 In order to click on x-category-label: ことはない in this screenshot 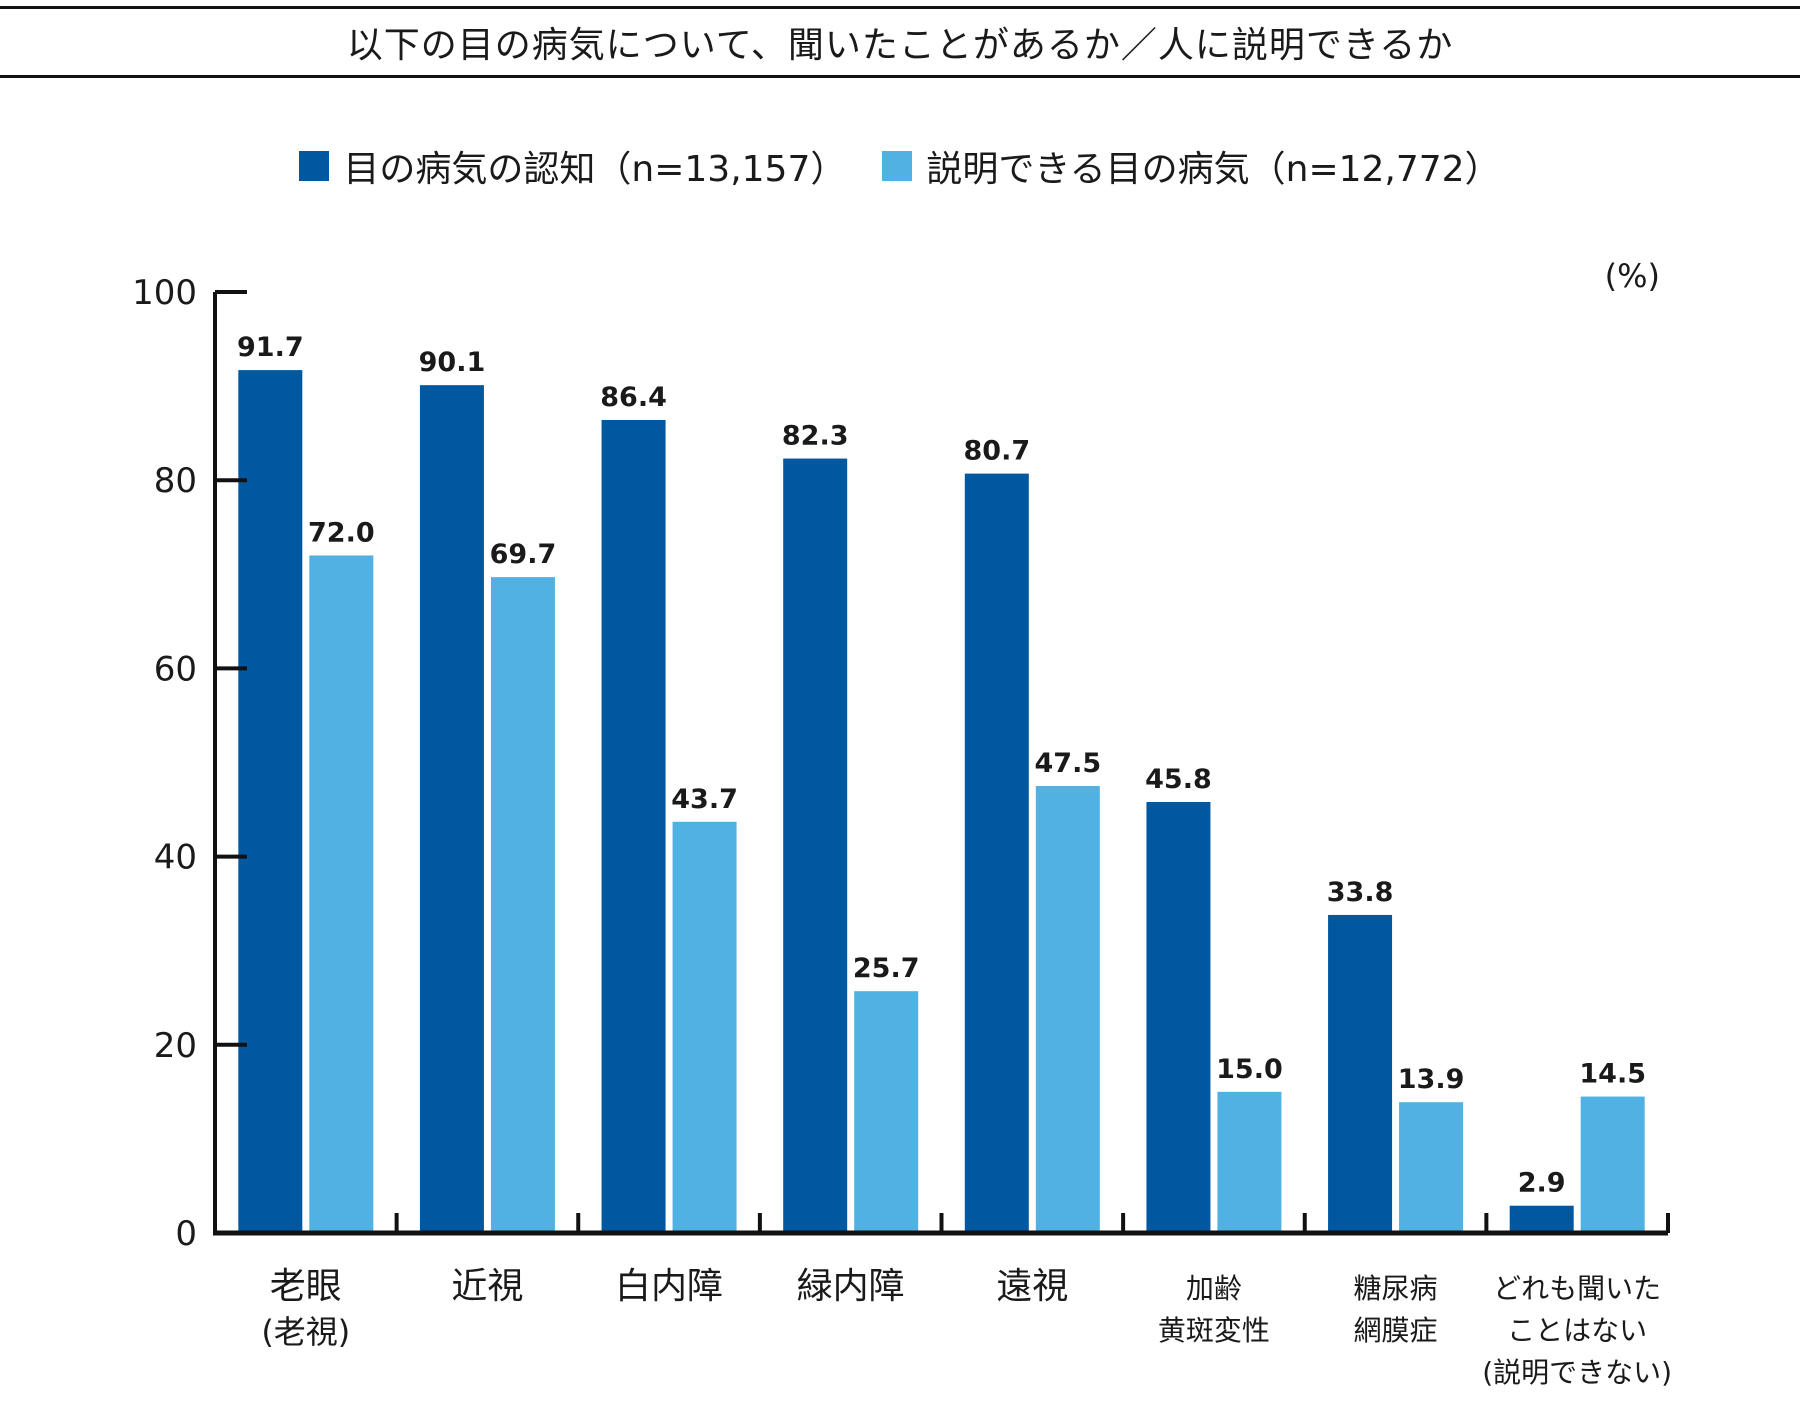, I will do `click(1577, 1330)`.